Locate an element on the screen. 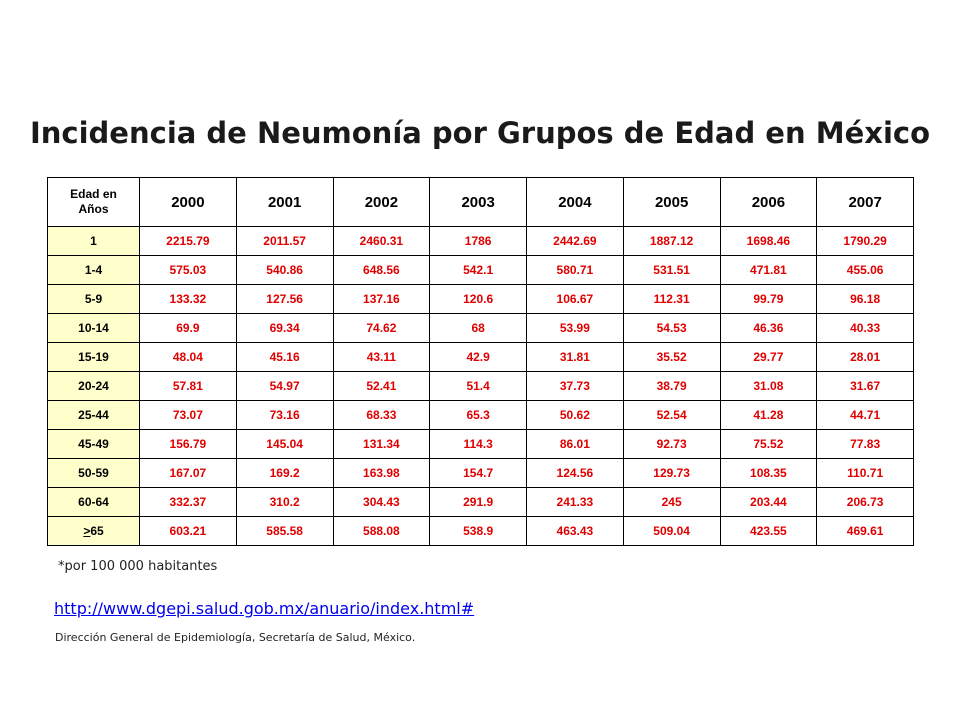 The width and height of the screenshot is (960, 720). incidence-value-cell: 509.04 is located at coordinates (671, 531).